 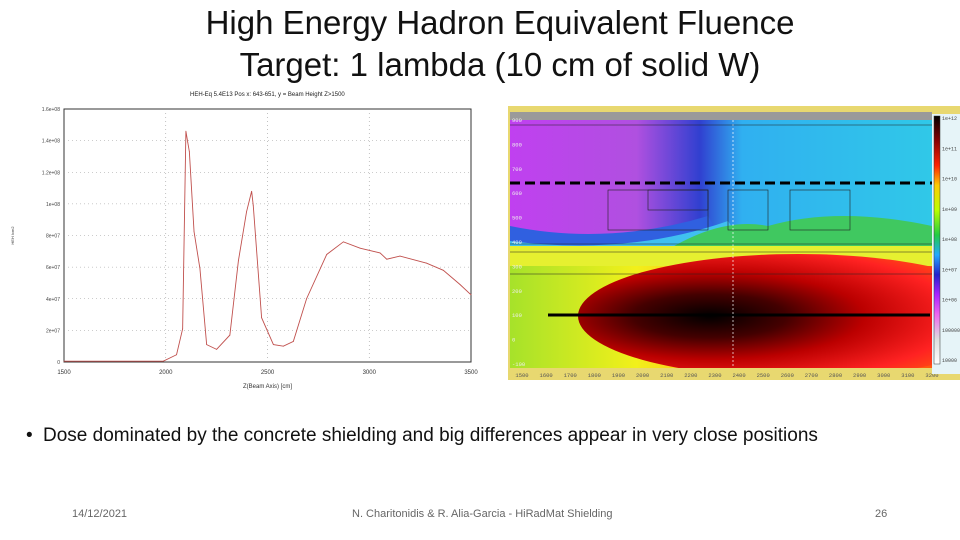 What do you see at coordinates (166, 373) in the screenshot?
I see `x-tick-label: 2000` at bounding box center [166, 373].